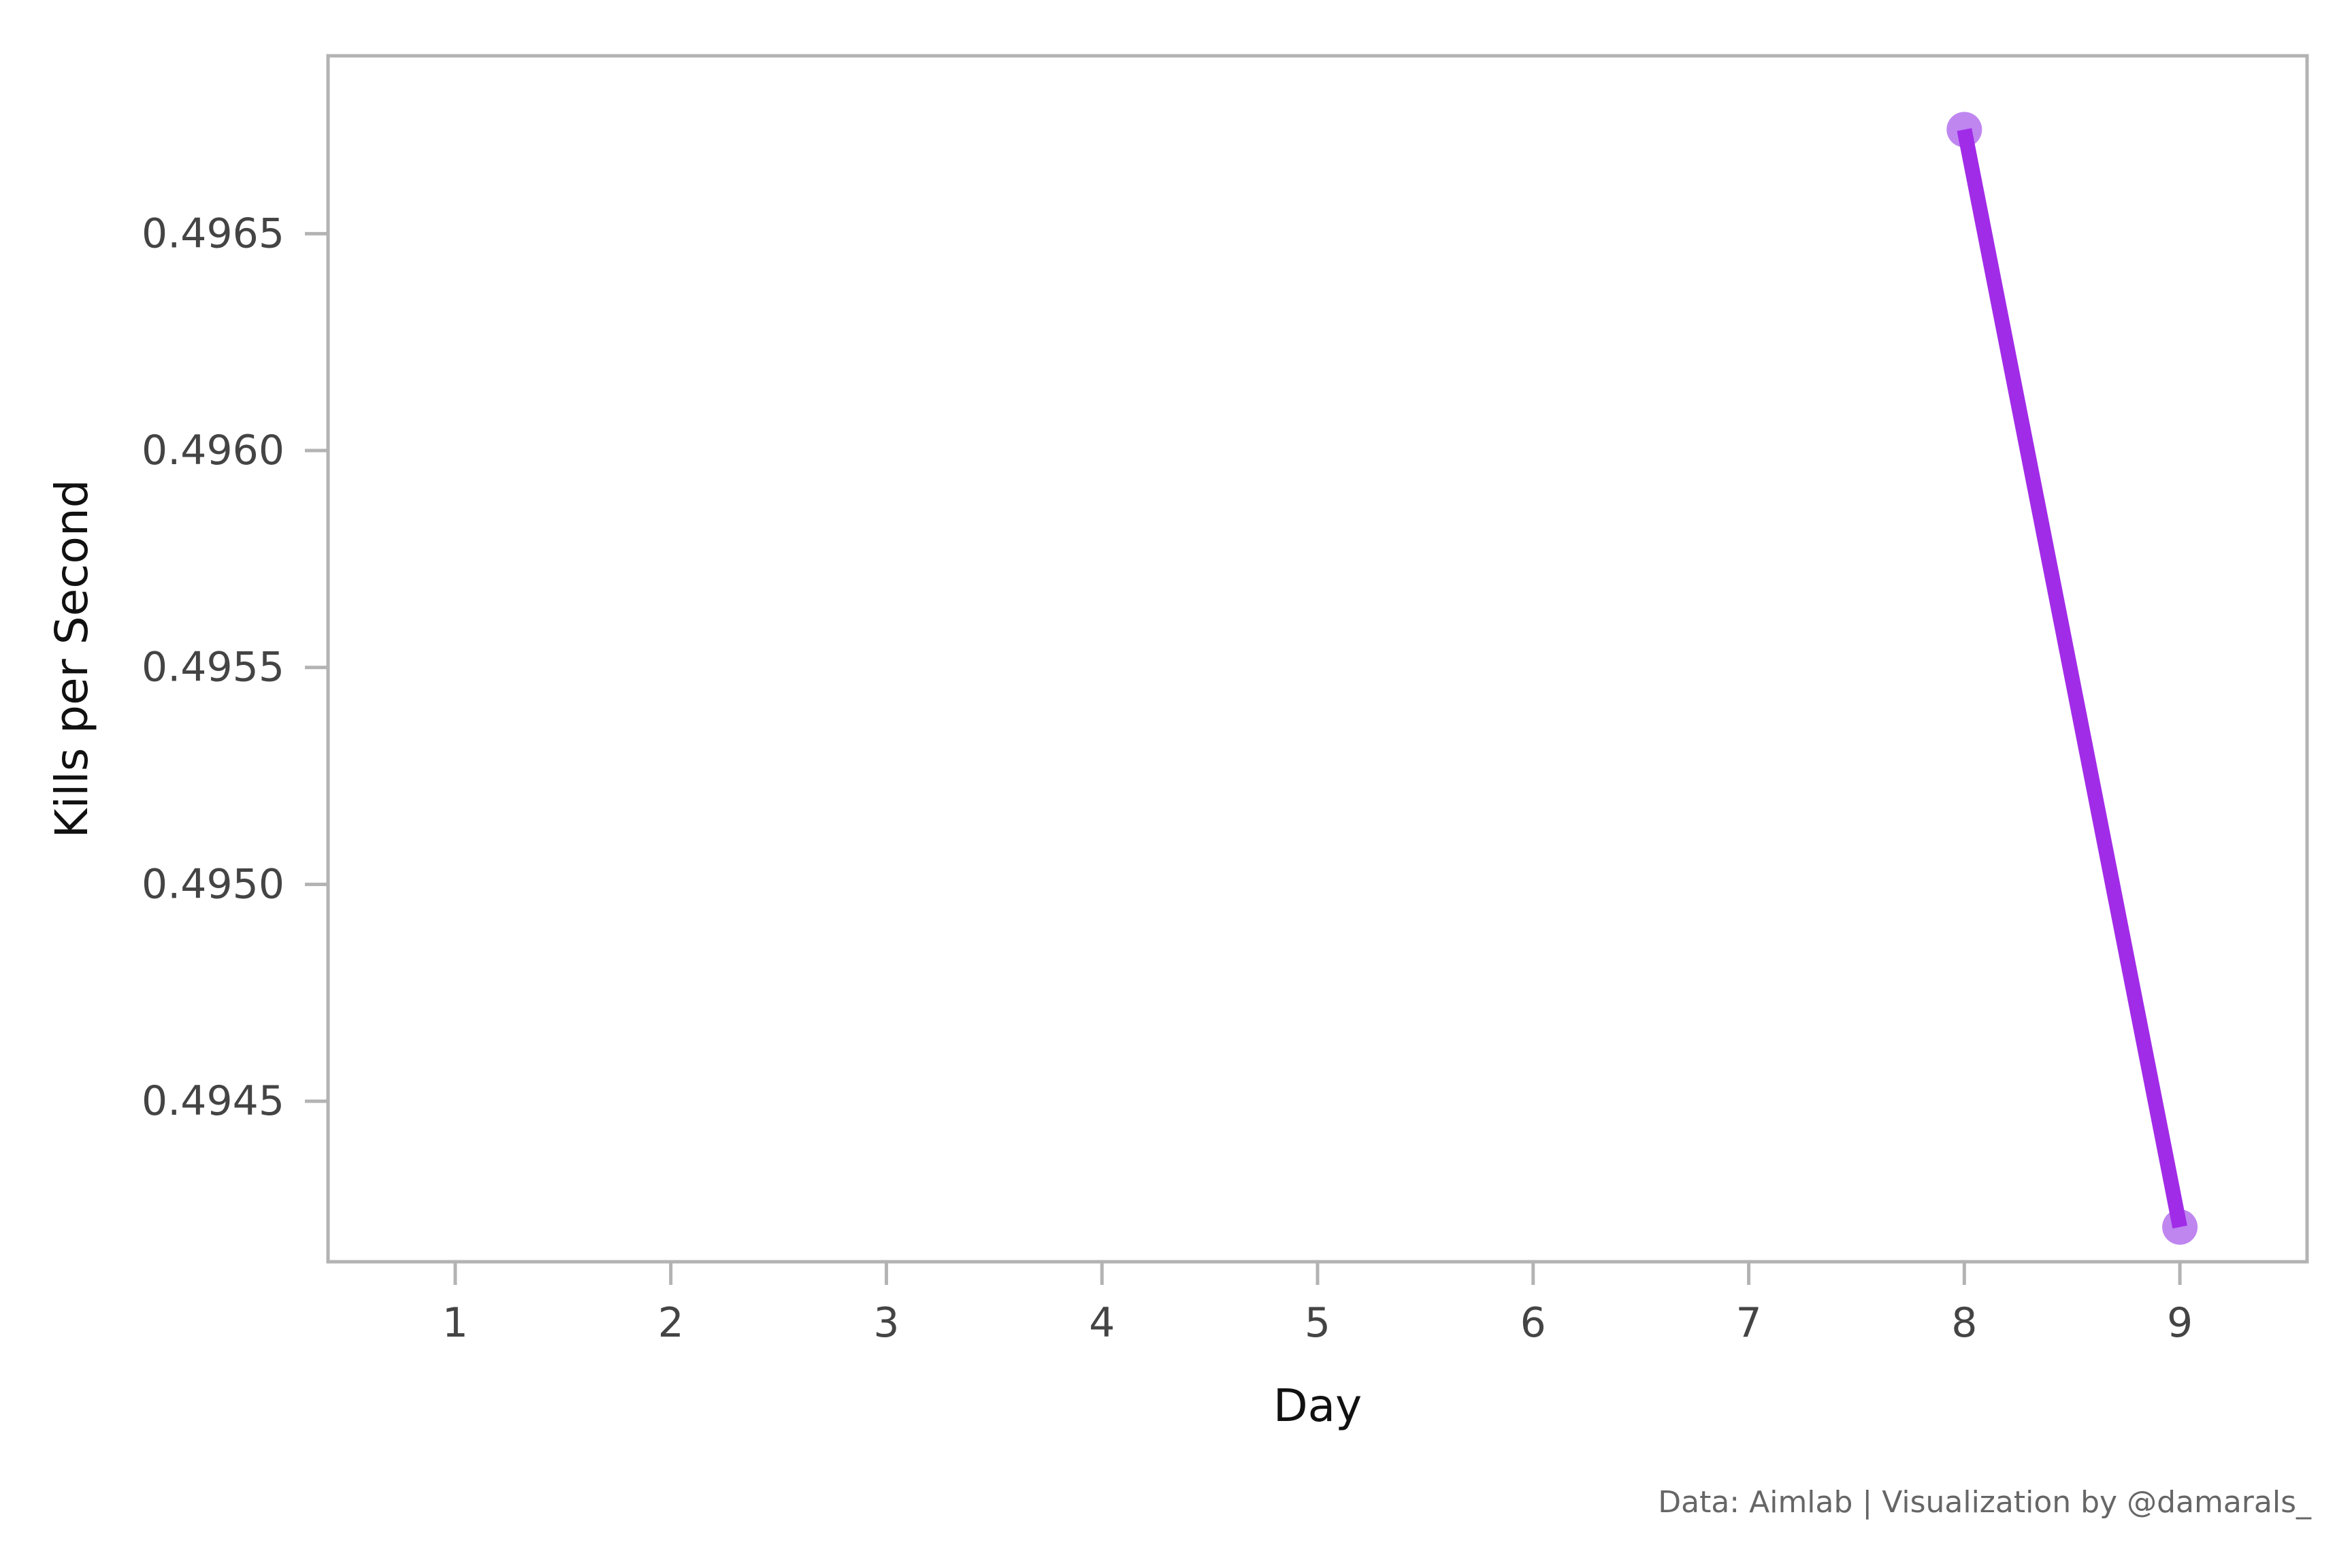  I want to click on x-tick-label: 4, so click(1102, 1323).